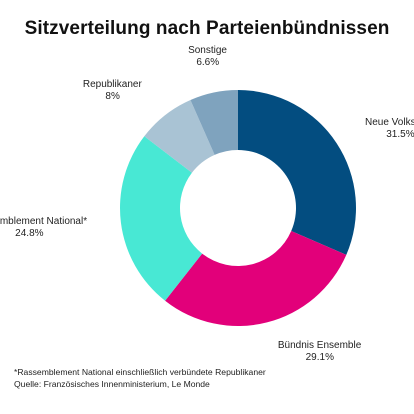 Image resolution: width=414 pixels, height=414 pixels. Describe the element at coordinates (389, 122) in the screenshot. I see `slice-label-neue-volksfront: Neue Volksfront` at that location.